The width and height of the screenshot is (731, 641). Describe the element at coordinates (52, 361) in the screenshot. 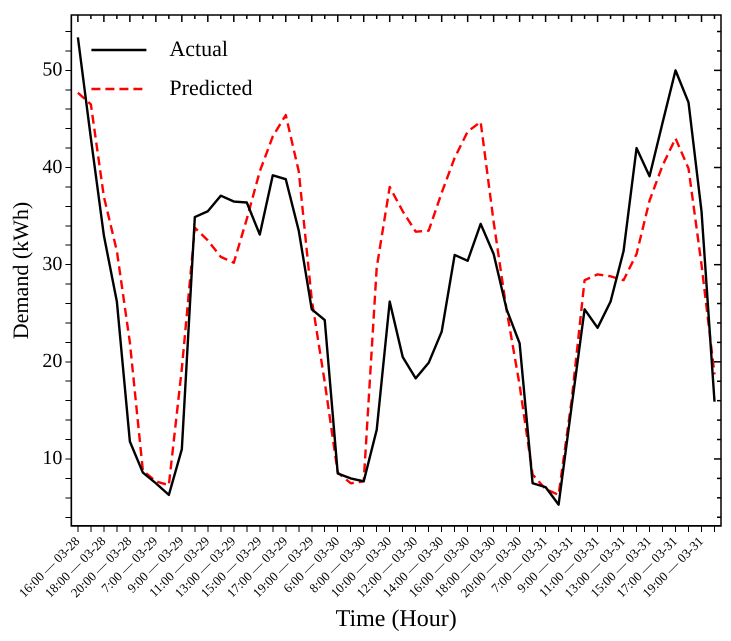

I see `y-tick-label: 20` at that location.